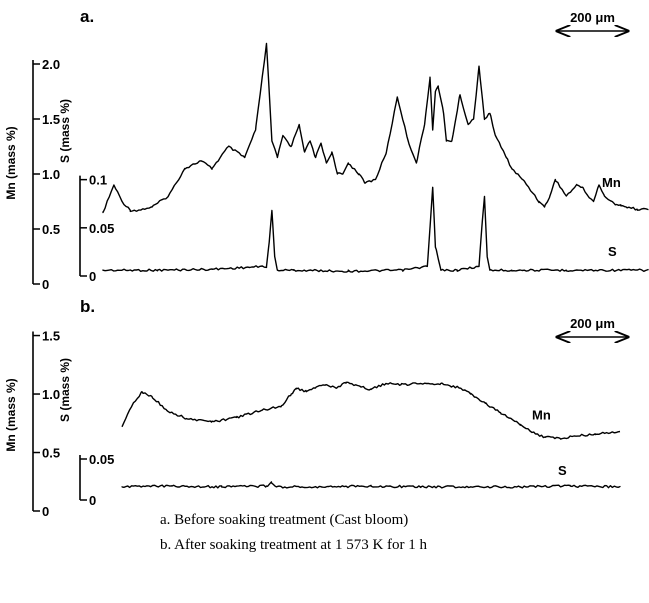  I want to click on panel-label: a., so click(87, 16).